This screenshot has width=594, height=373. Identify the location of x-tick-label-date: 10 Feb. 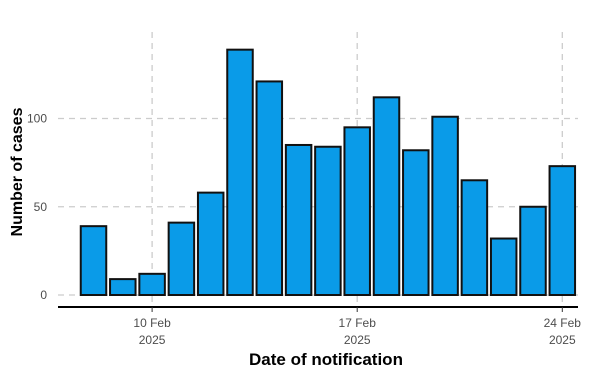
(152, 323).